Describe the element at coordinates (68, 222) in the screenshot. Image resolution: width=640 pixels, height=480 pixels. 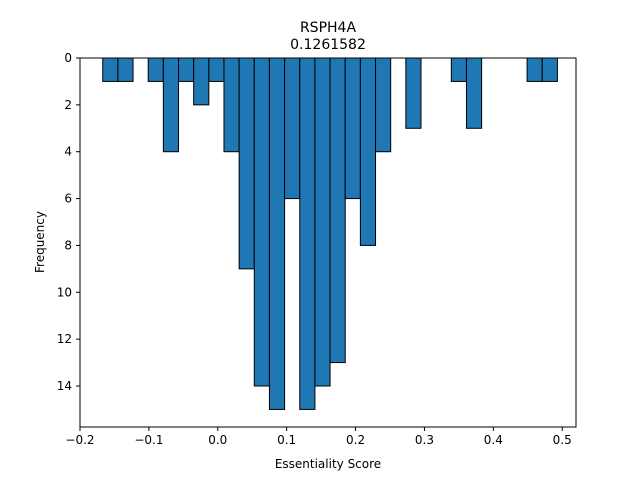
I see `y-axis-ticks: 0 2 4 6 8 10 12 14` at that location.